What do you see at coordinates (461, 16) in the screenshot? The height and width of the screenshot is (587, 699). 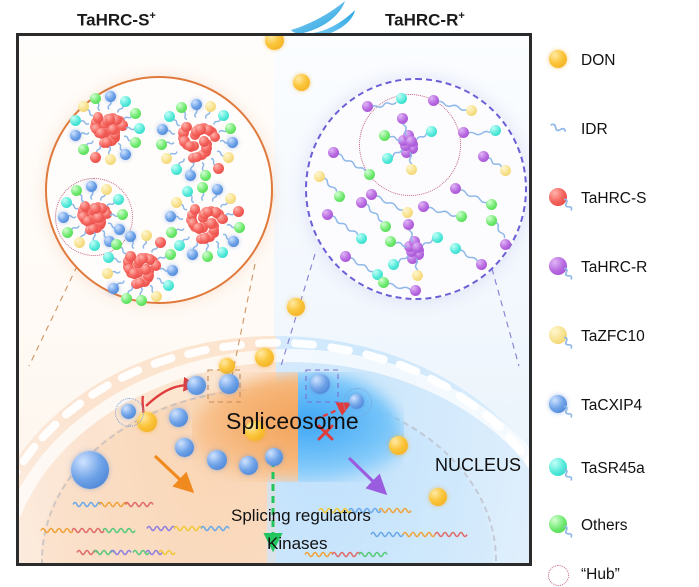 I see `title-right-superscript: +` at bounding box center [461, 16].